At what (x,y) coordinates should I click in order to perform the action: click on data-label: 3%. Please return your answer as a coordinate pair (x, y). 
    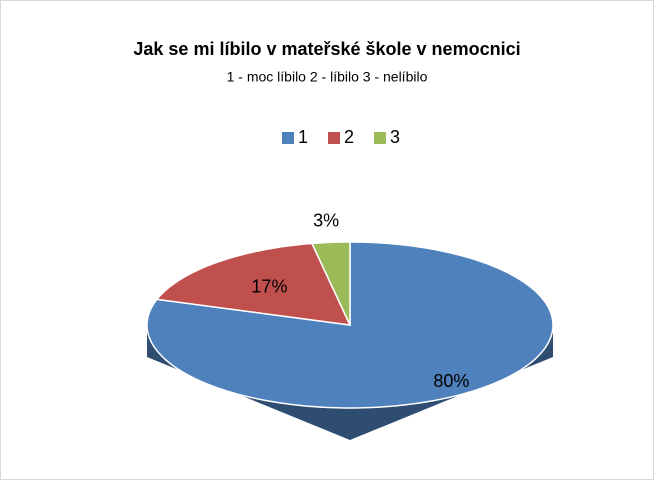
    Looking at the image, I should click on (326, 220).